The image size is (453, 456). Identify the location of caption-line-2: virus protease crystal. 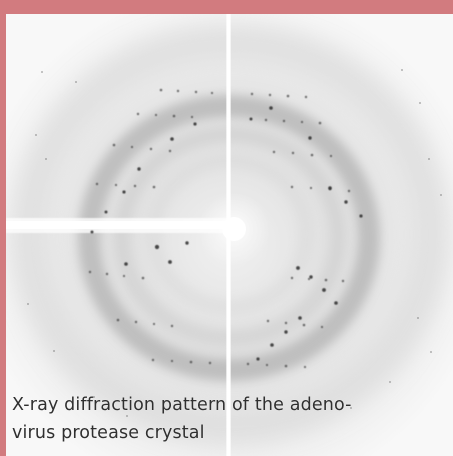
(108, 433).